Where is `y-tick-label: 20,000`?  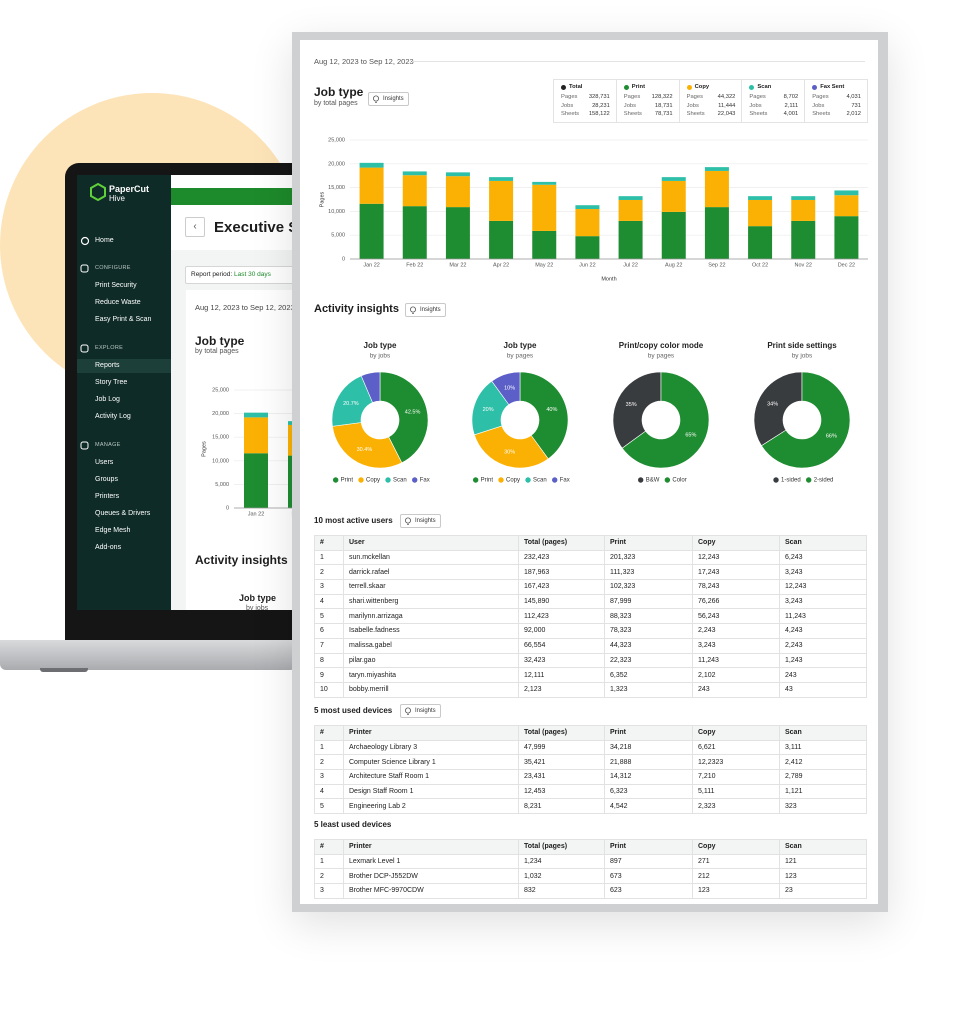
y-tick-label: 20,000 is located at coordinates (336, 164).